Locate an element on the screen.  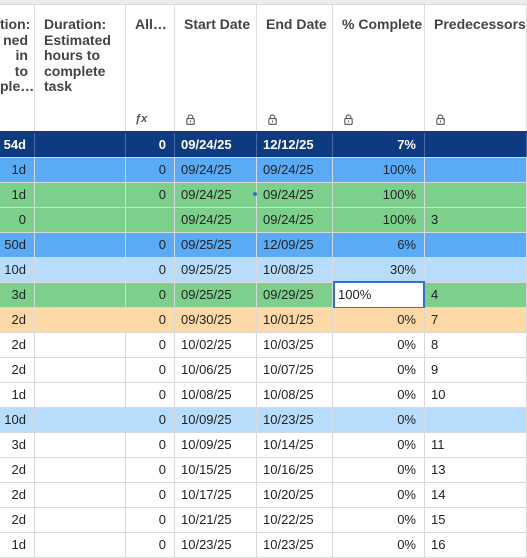
cell-c6: 3 is located at coordinates (476, 220).